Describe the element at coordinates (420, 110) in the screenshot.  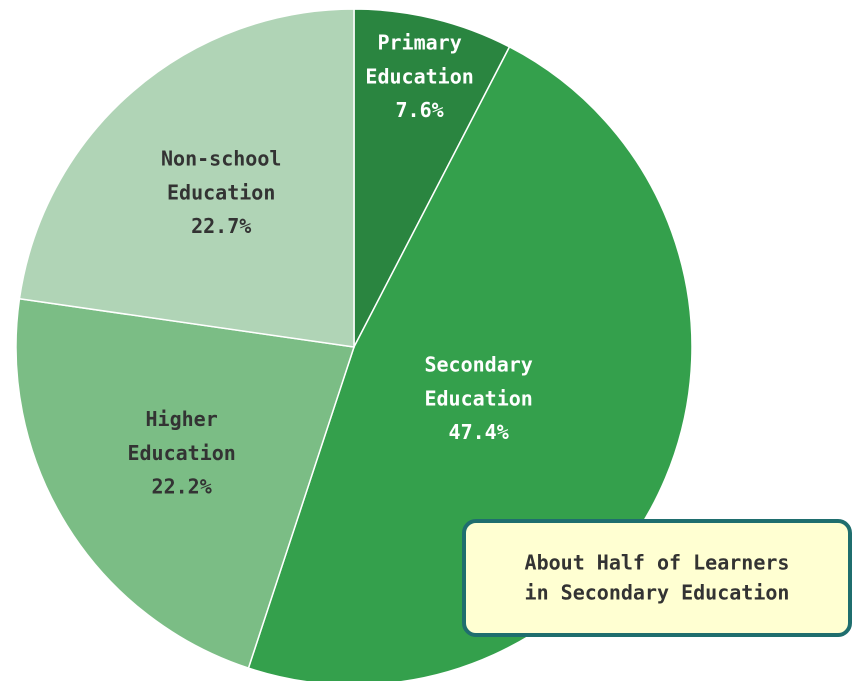
I see `value-label: 7.6%` at that location.